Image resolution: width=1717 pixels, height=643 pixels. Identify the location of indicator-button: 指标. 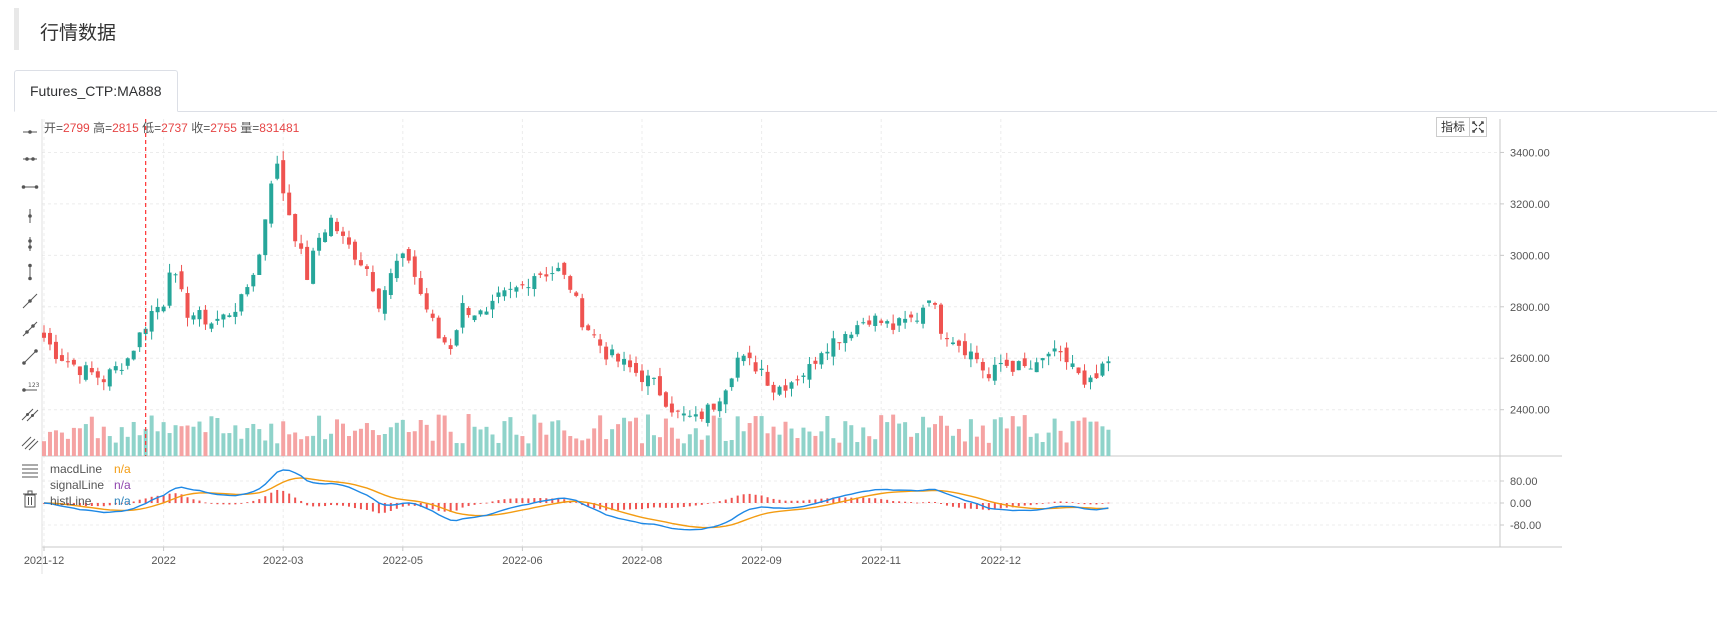
(1453, 127).